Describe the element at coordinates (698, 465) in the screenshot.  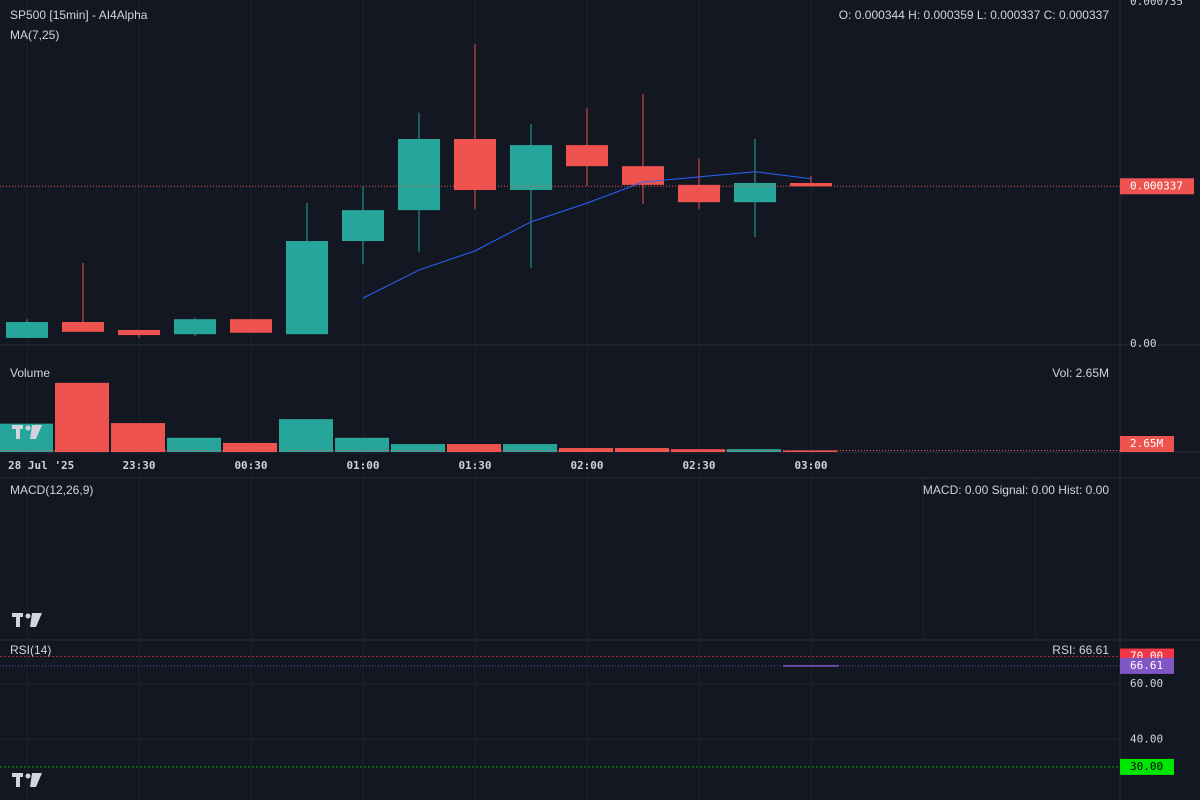
I see `x-tick-label: 02:30` at that location.